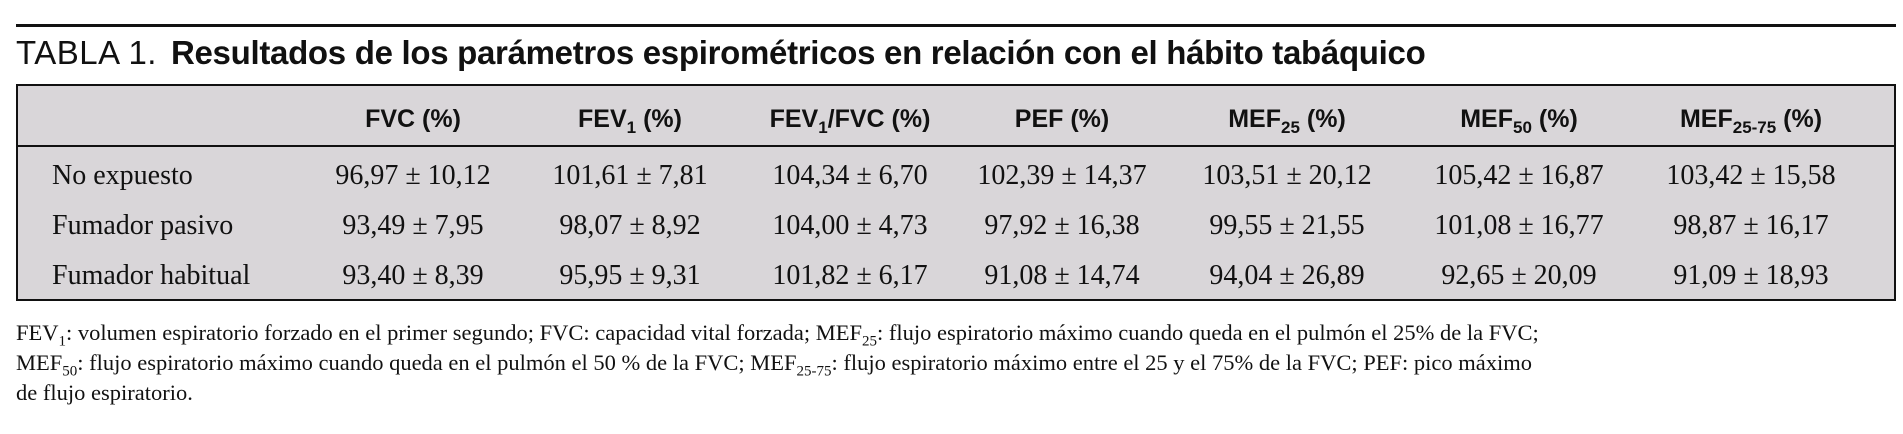 The height and width of the screenshot is (434, 1903). Describe the element at coordinates (1519, 225) in the screenshot. I see `table-cell: 101,08 ± 16,77` at that location.